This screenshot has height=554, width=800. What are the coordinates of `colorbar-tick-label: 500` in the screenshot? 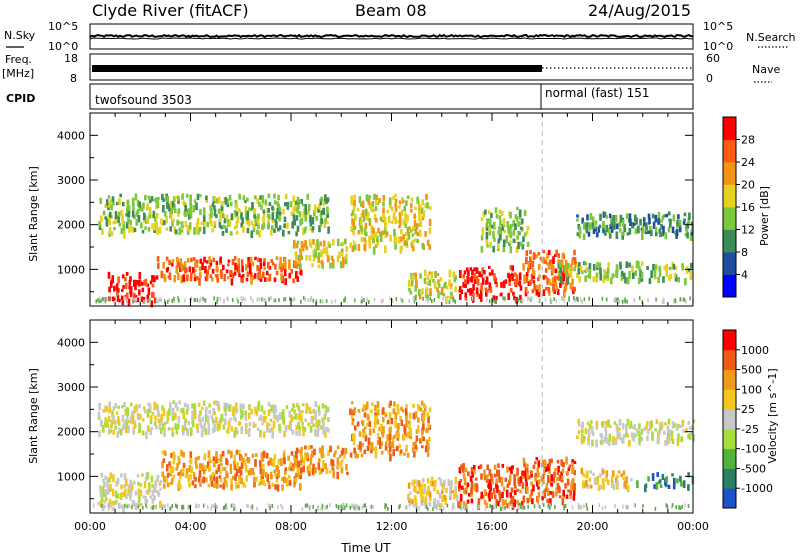 It's located at (751, 370).